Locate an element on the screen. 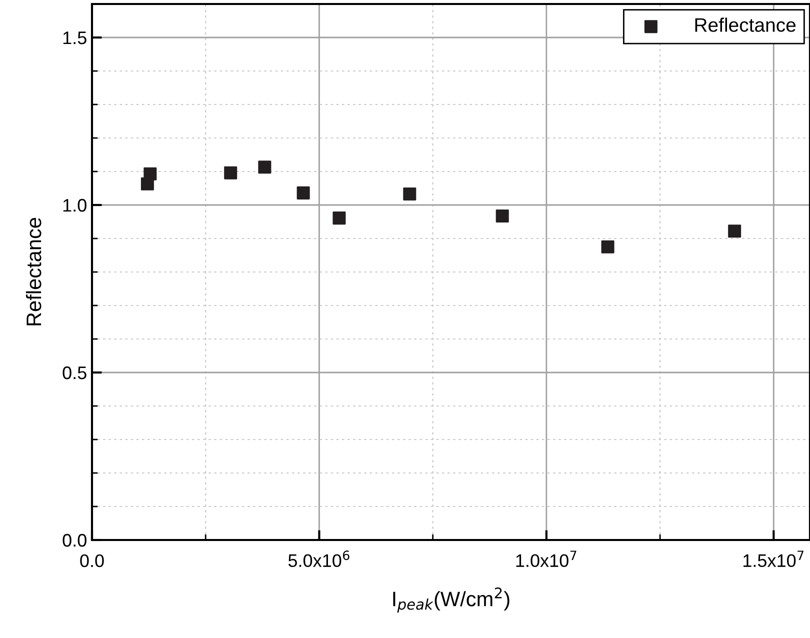  x-tick-label: 0.0 is located at coordinates (92, 561).